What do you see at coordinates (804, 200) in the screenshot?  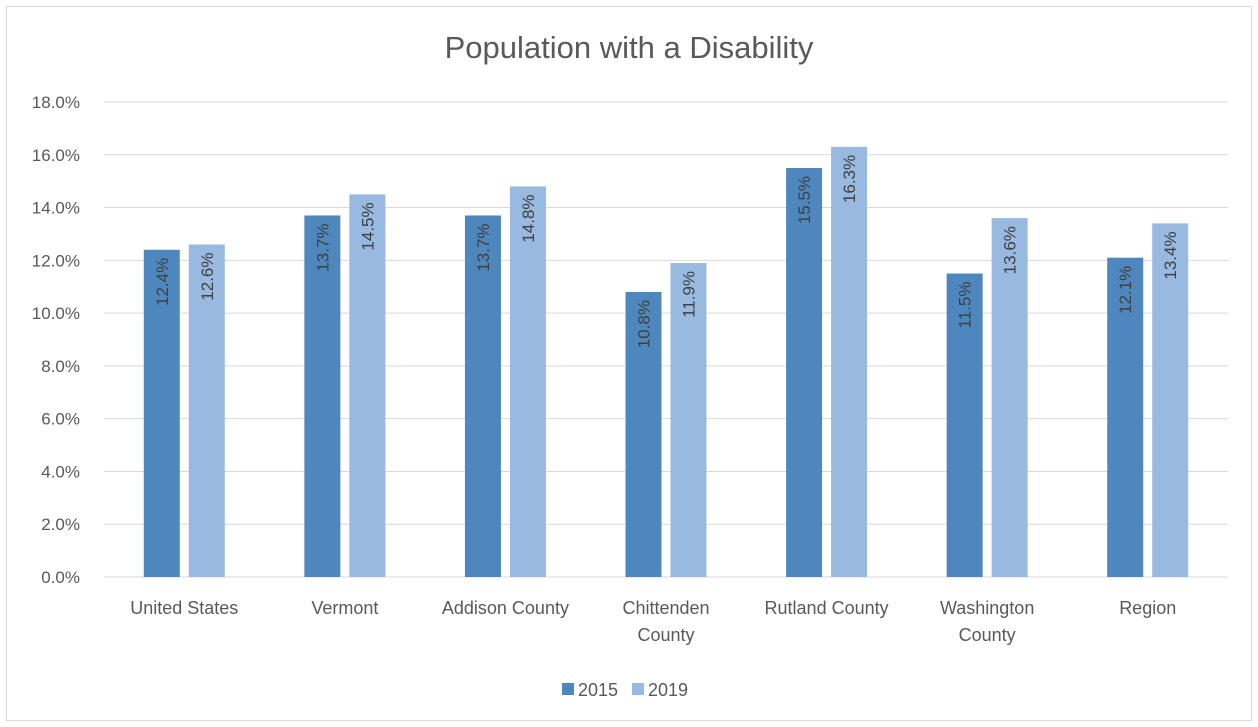 I see `data-label: 15.5%` at bounding box center [804, 200].